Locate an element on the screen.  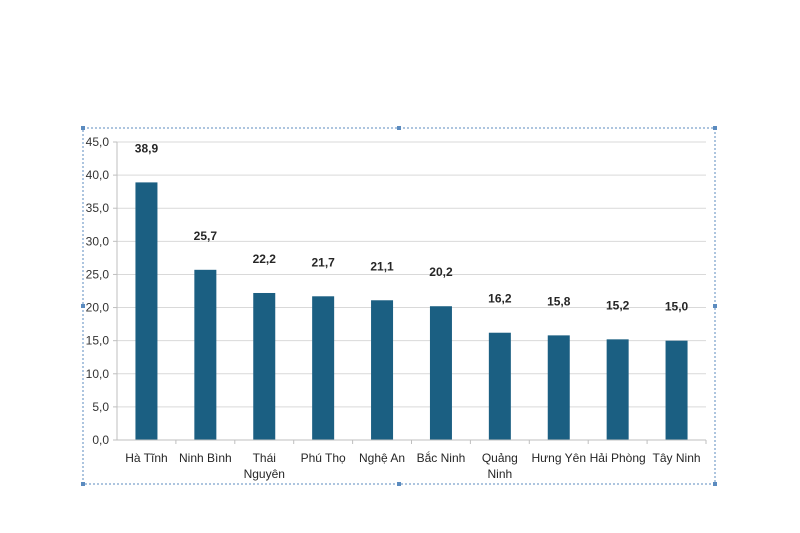
handle-bottom-middle is located at coordinates (399, 484).